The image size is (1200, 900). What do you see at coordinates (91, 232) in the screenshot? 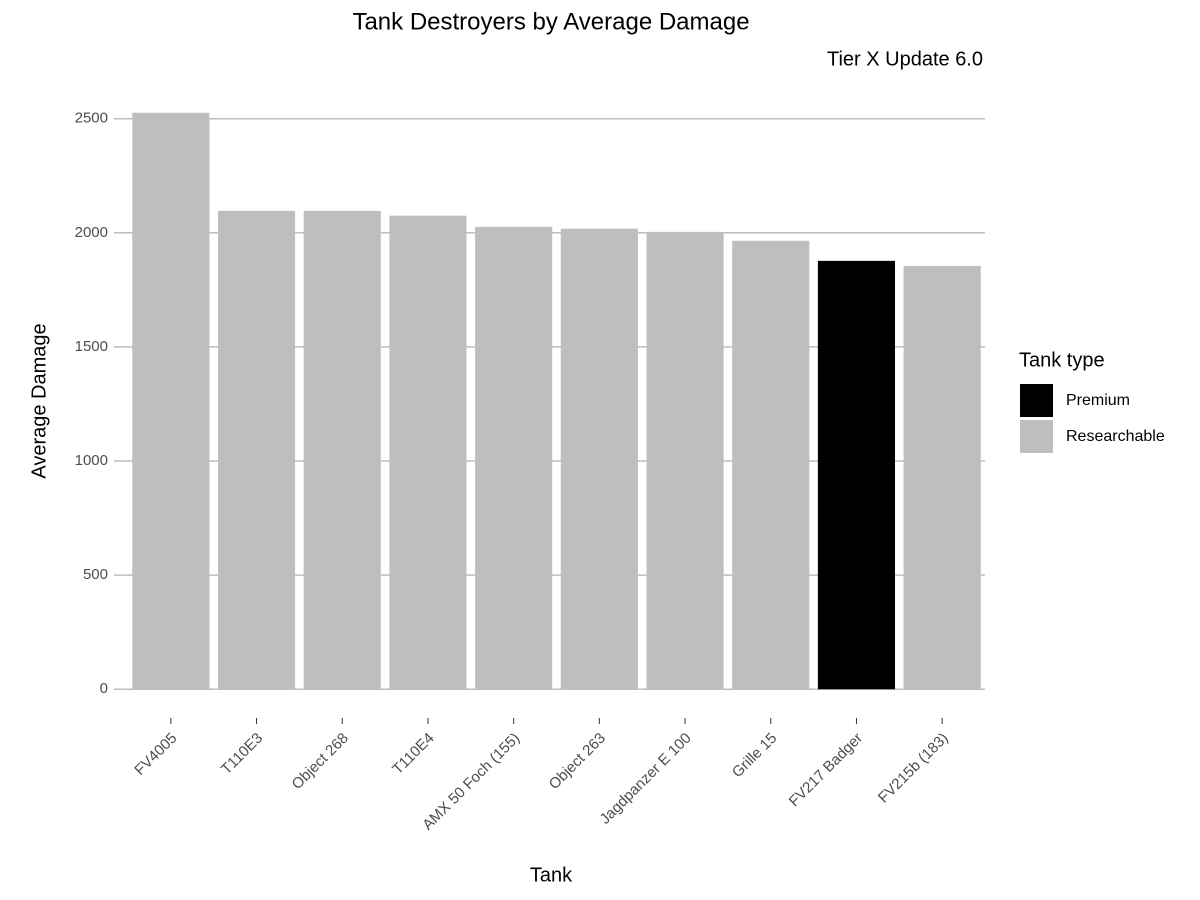
I see `y-tick-label: 2000` at bounding box center [91, 232].